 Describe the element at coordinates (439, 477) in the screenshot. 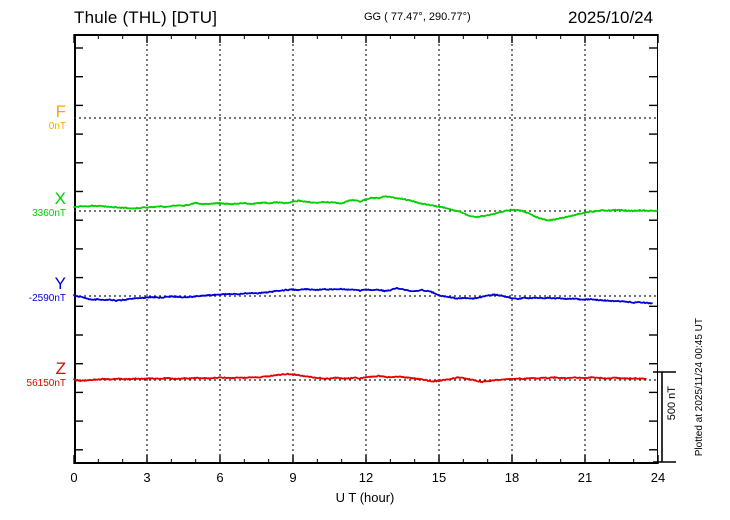

I see `x-tick-label-15: 15` at that location.